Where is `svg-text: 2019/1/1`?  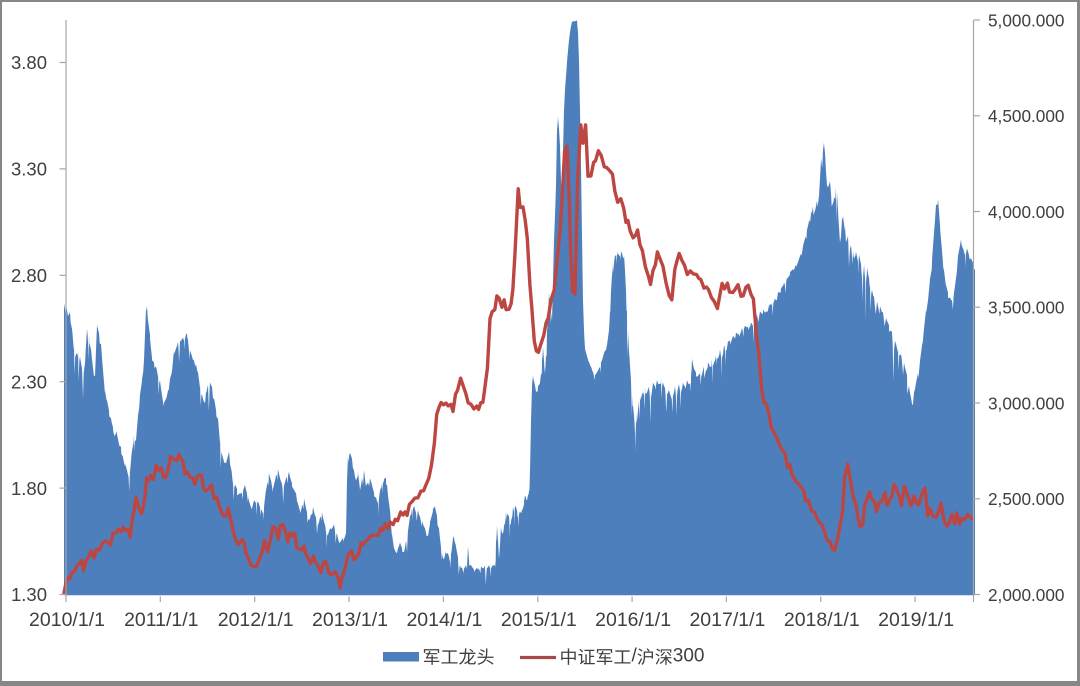 svg-text: 2019/1/1 is located at coordinates (916, 620).